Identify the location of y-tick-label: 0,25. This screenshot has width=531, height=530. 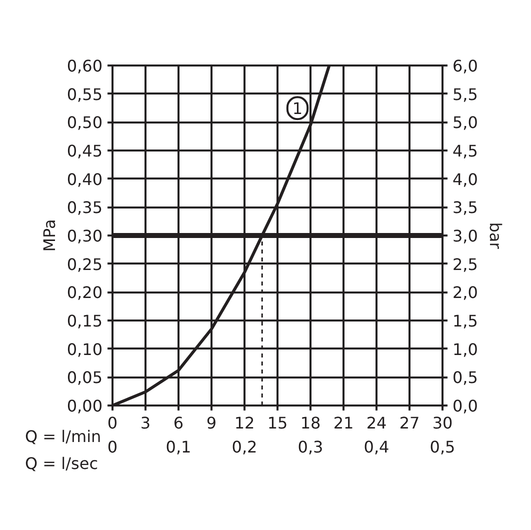
(84, 264).